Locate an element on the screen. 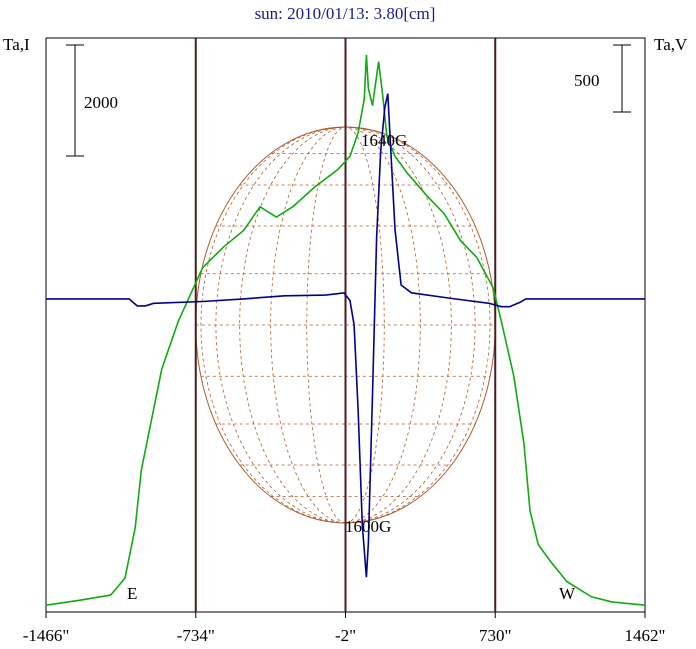  x-tick-label-2: -2" is located at coordinates (345, 635).